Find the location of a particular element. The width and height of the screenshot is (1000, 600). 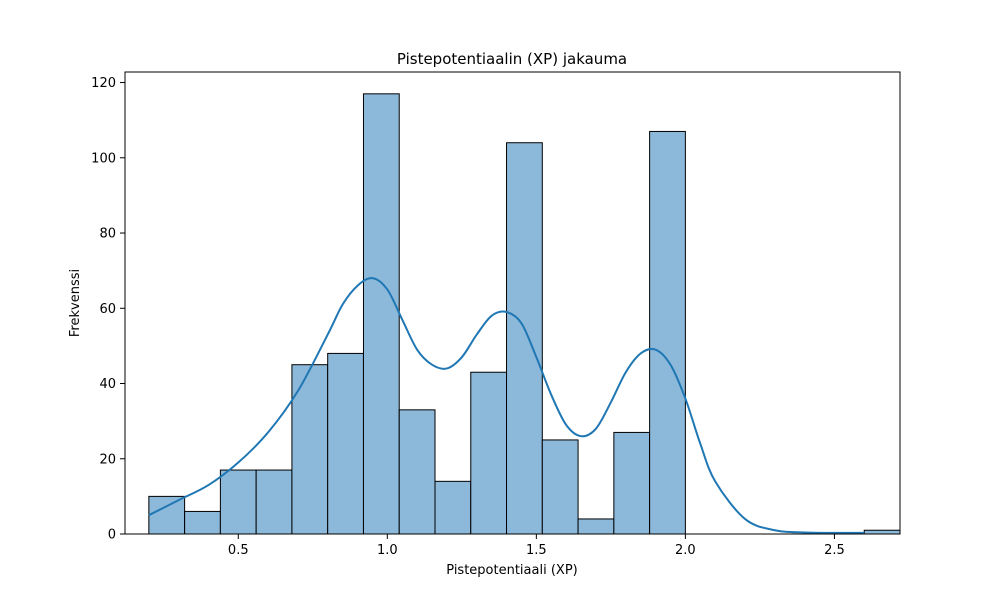

y-axis: 0 20 40 60 80 100 120 is located at coordinates (108, 309).